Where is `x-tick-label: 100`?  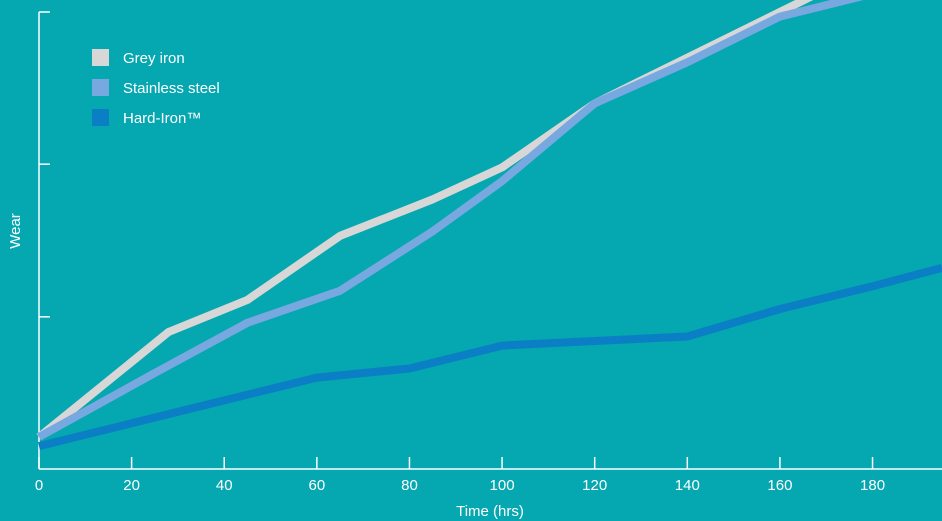
x-tick-label: 100 is located at coordinates (502, 485).